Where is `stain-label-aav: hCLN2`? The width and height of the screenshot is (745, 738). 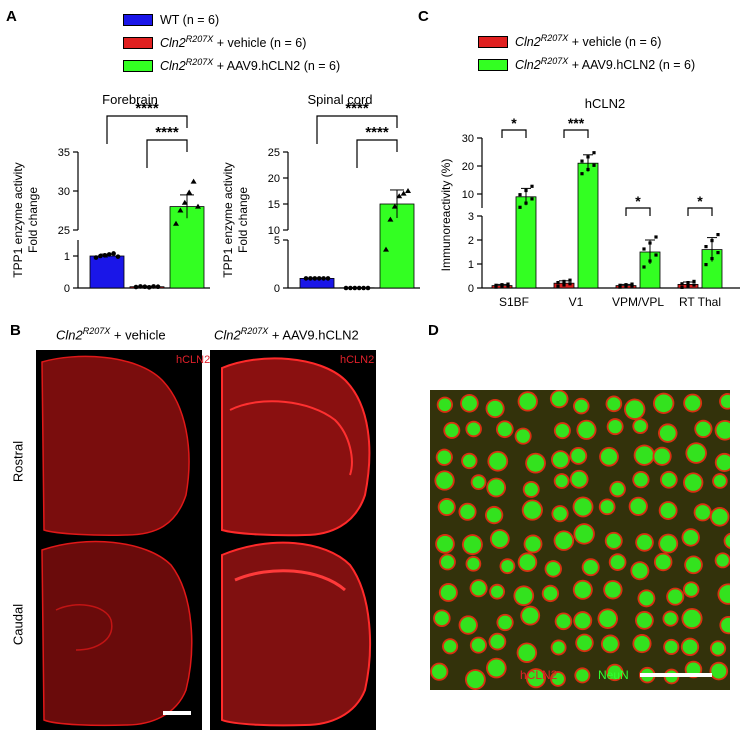 stain-label-aav: hCLN2 is located at coordinates (357, 360).